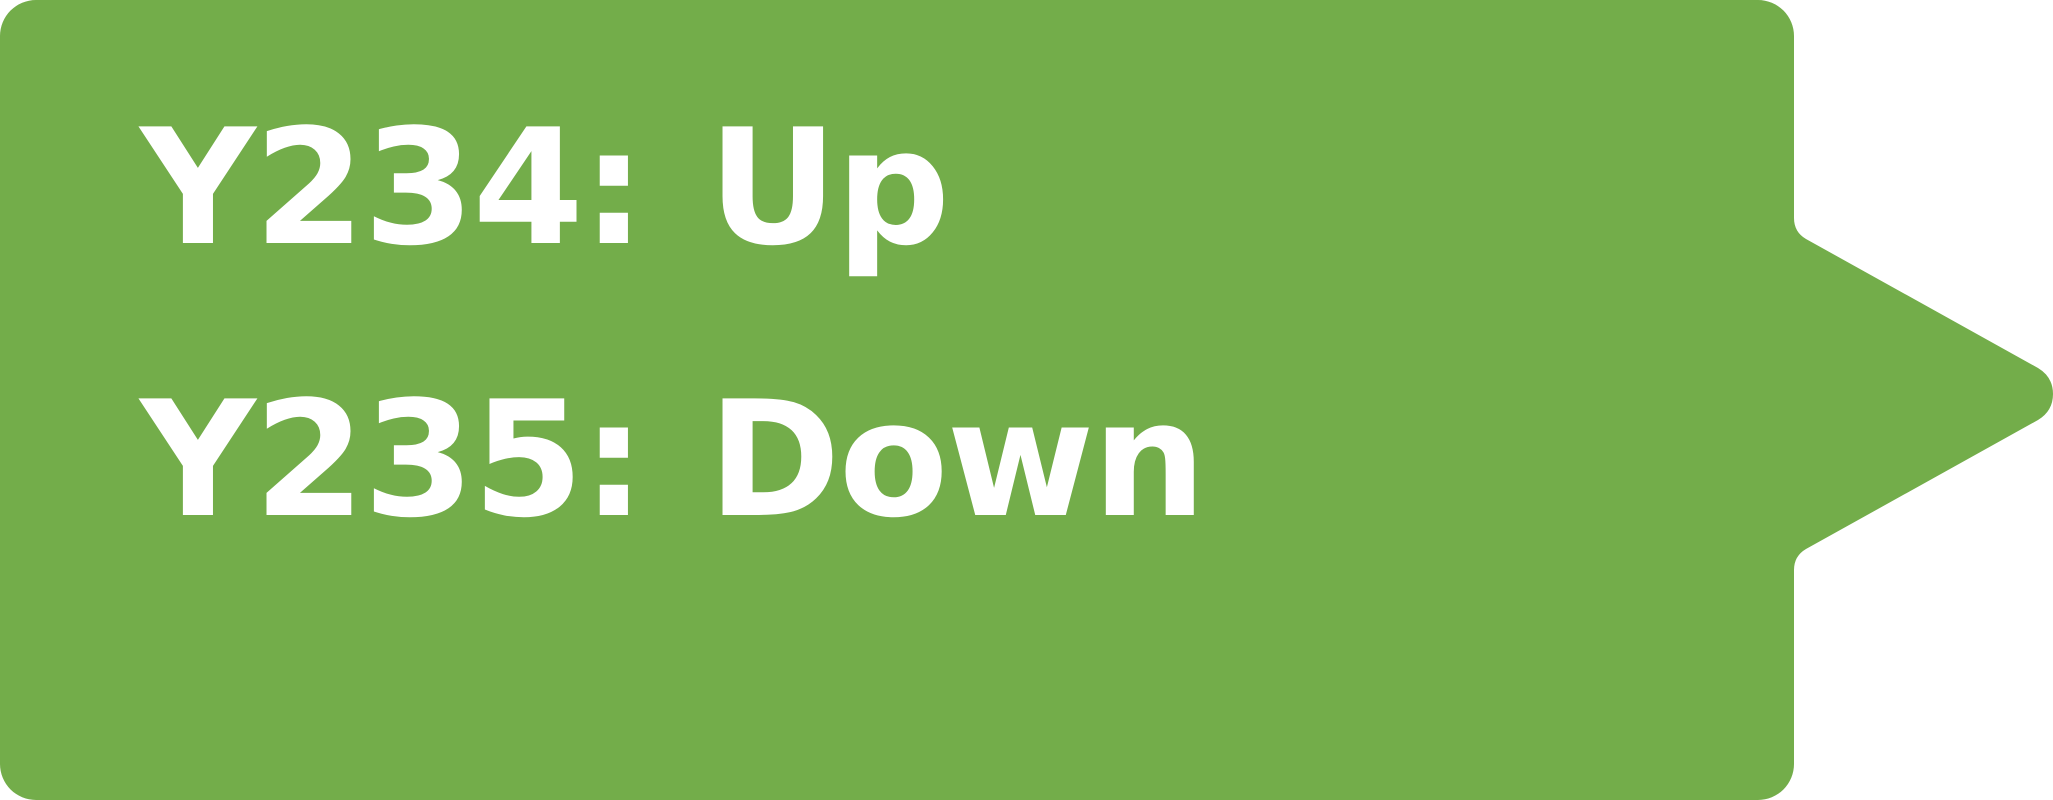 The width and height of the screenshot is (2053, 800). I want to click on line-key: Y235:, so click(393, 459).